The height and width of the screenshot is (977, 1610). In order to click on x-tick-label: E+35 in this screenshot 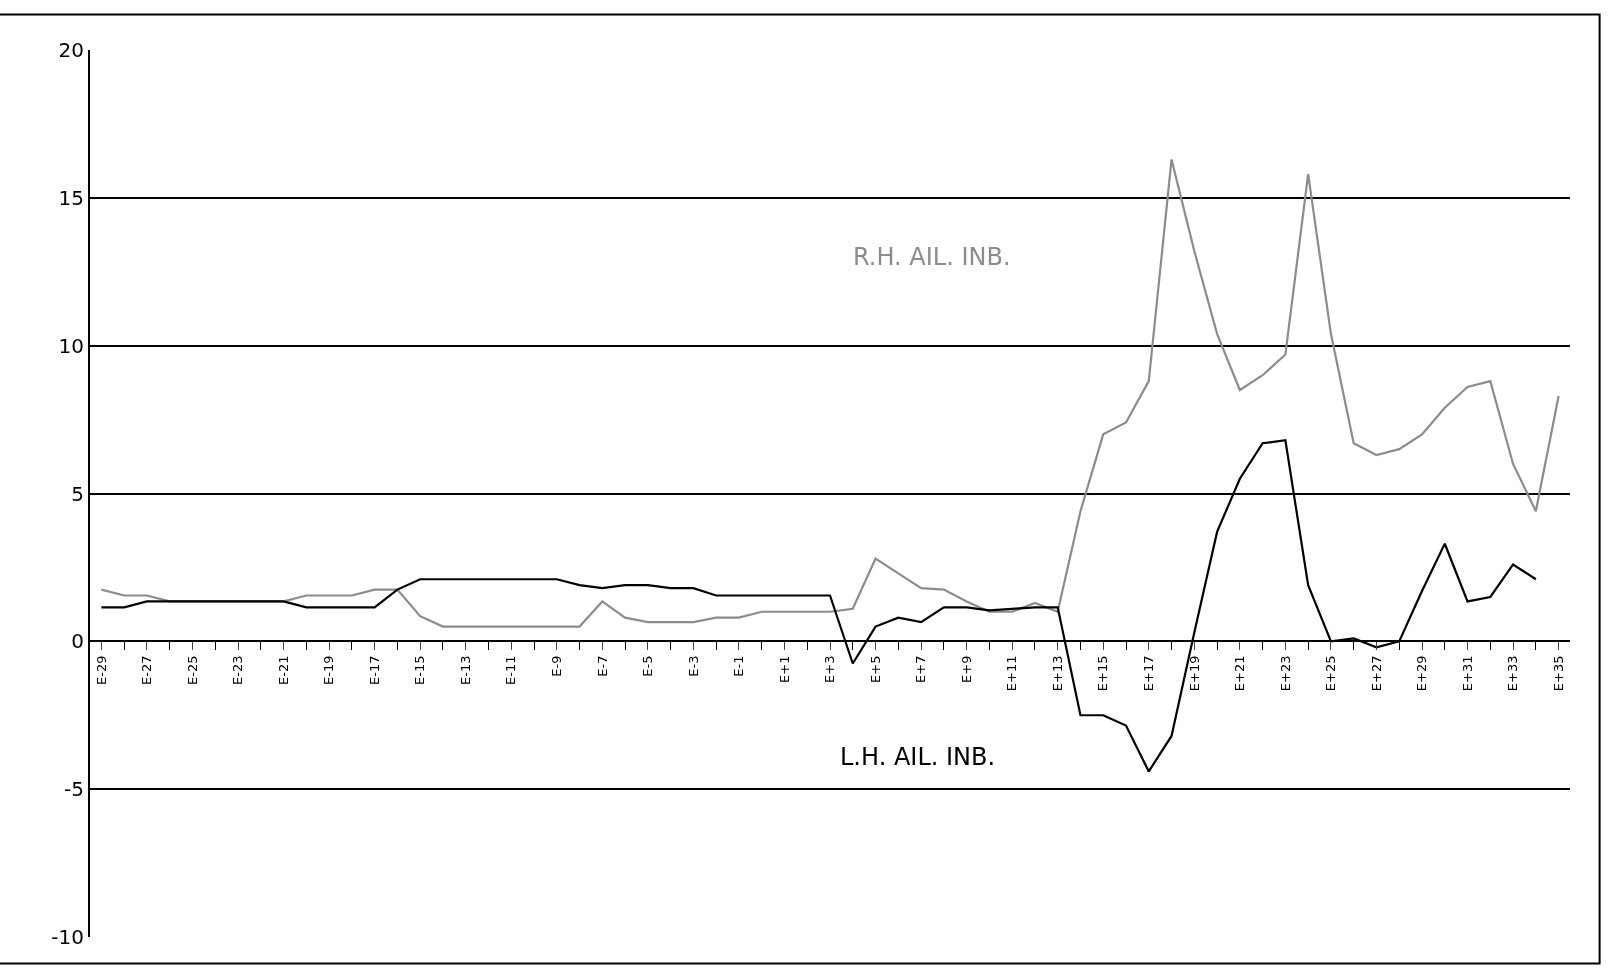, I will do `click(1558, 673)`.